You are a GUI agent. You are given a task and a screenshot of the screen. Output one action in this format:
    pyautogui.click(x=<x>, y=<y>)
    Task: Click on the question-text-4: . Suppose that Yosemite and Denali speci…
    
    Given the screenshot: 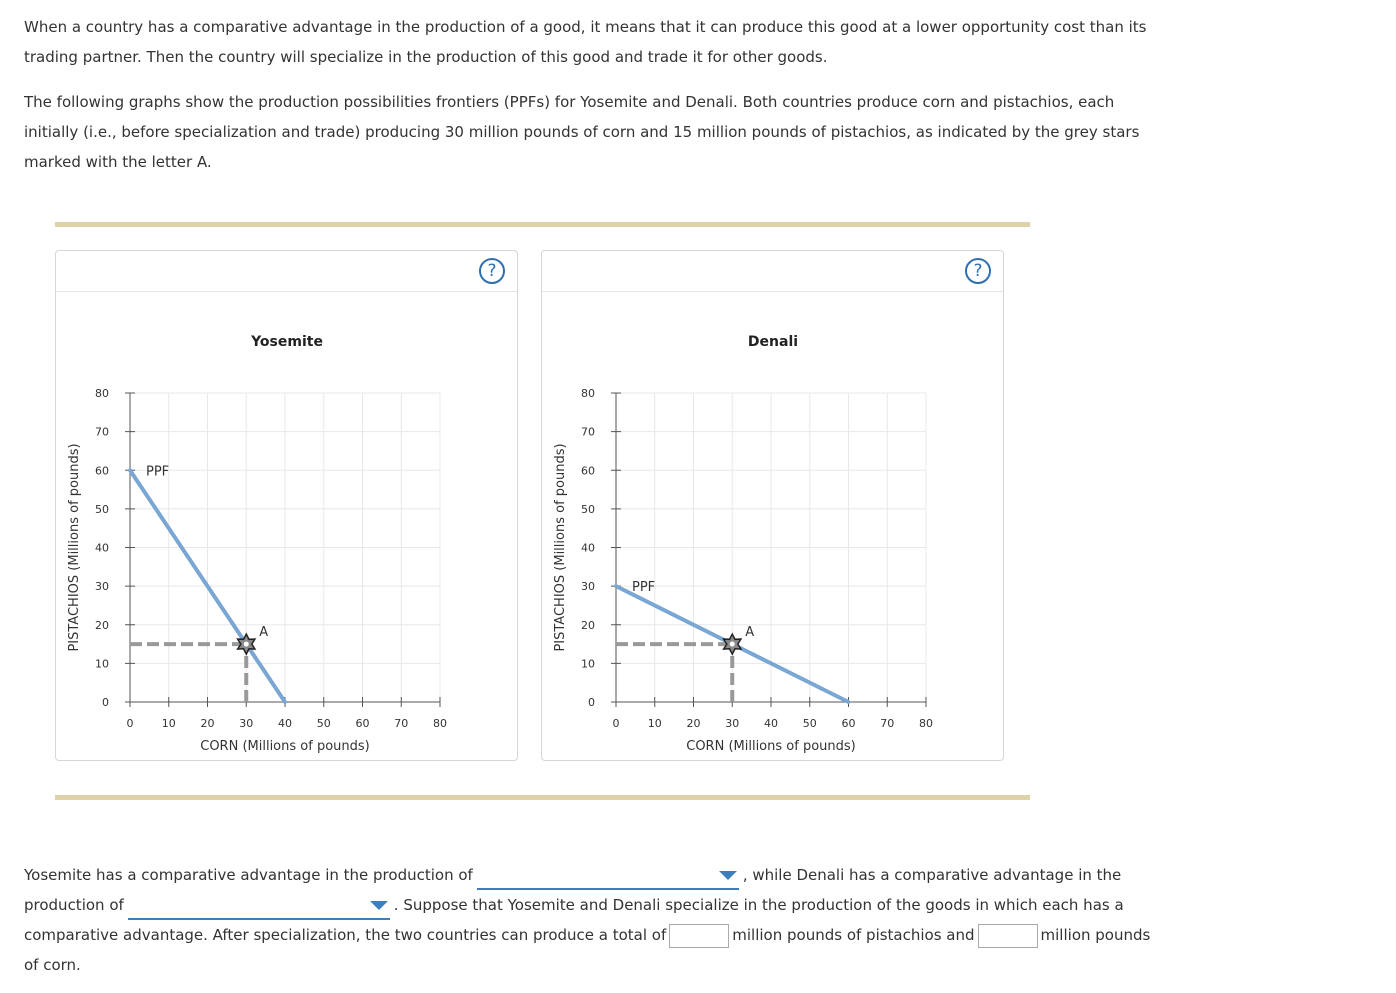 What is the action you would take?
    pyautogui.click(x=758, y=905)
    